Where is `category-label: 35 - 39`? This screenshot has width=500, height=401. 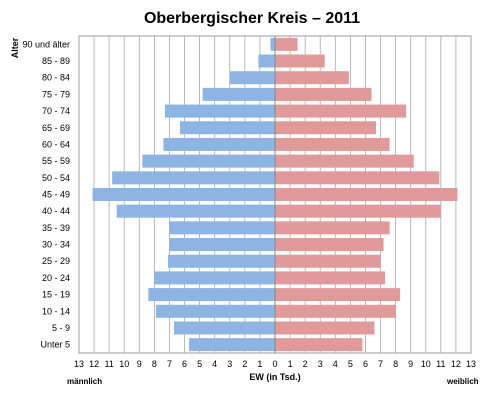 category-label: 35 - 39 is located at coordinates (56, 228).